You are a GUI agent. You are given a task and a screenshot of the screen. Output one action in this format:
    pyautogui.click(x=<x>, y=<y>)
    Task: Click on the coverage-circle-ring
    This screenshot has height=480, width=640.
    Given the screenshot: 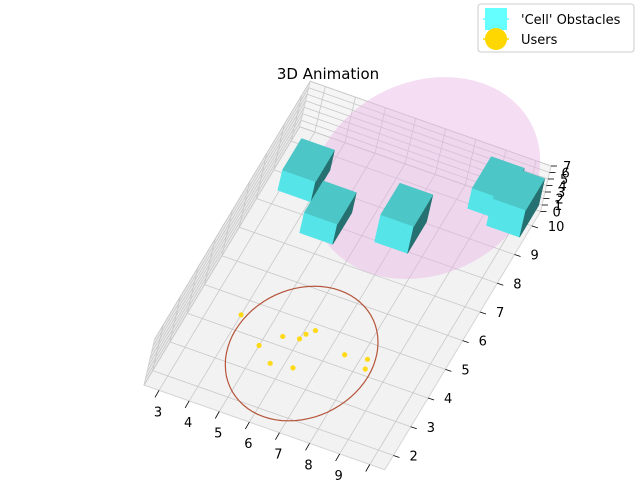 What is the action you would take?
    pyautogui.click(x=301, y=353)
    